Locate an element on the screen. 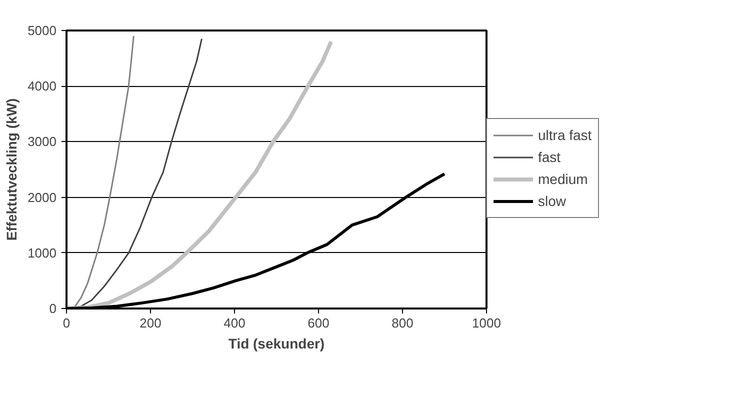  y-tick-label: 0 is located at coordinates (53, 308).